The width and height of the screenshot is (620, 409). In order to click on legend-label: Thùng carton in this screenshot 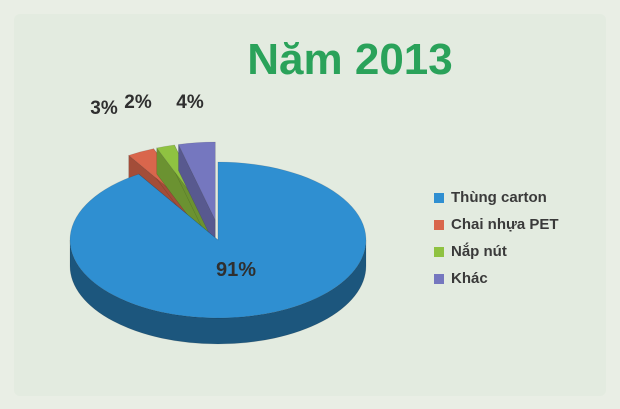, I will do `click(499, 197)`.